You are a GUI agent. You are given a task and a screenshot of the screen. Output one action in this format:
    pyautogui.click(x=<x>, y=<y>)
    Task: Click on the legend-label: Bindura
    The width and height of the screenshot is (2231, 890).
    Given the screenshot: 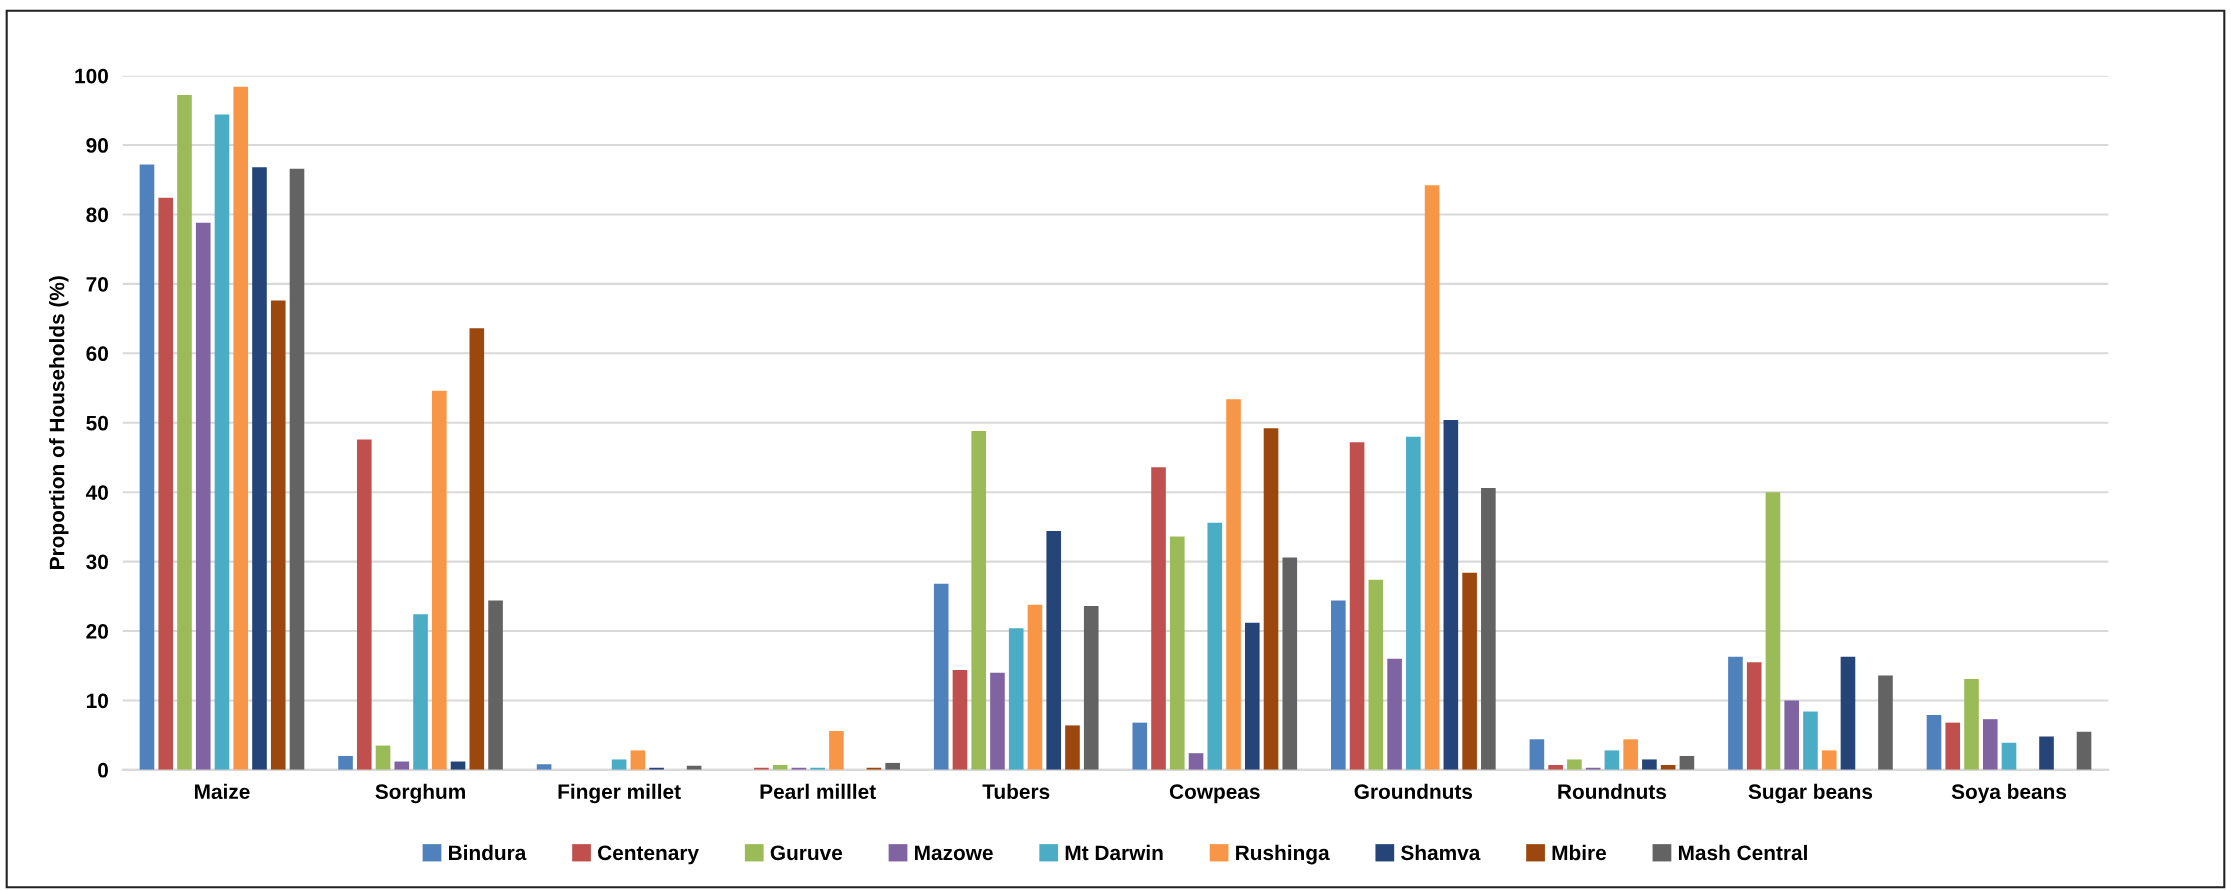 What is the action you would take?
    pyautogui.click(x=488, y=852)
    